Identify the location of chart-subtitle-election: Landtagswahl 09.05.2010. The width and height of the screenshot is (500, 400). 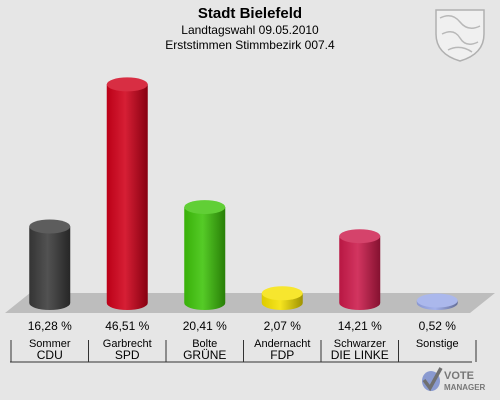
(250, 30).